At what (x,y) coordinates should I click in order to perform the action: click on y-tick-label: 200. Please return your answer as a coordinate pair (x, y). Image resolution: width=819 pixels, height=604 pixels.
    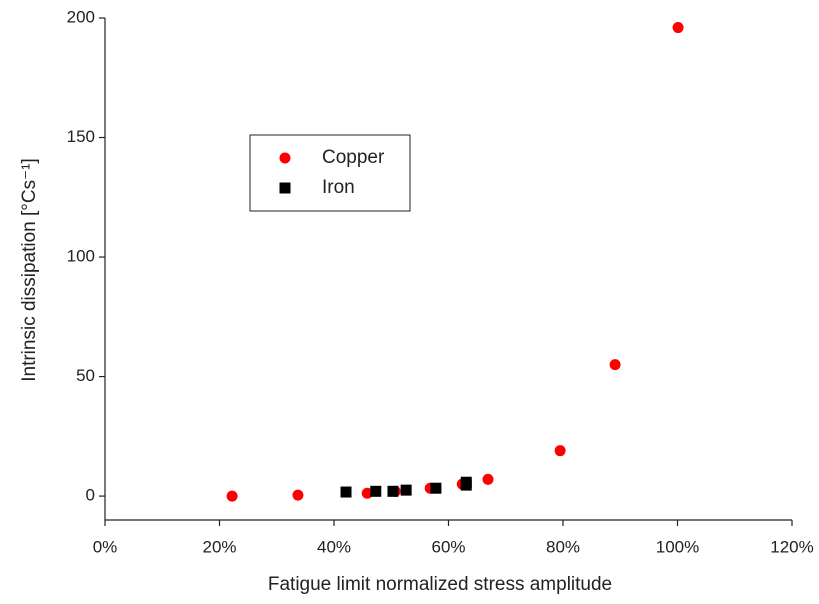
    Looking at the image, I should click on (81, 16).